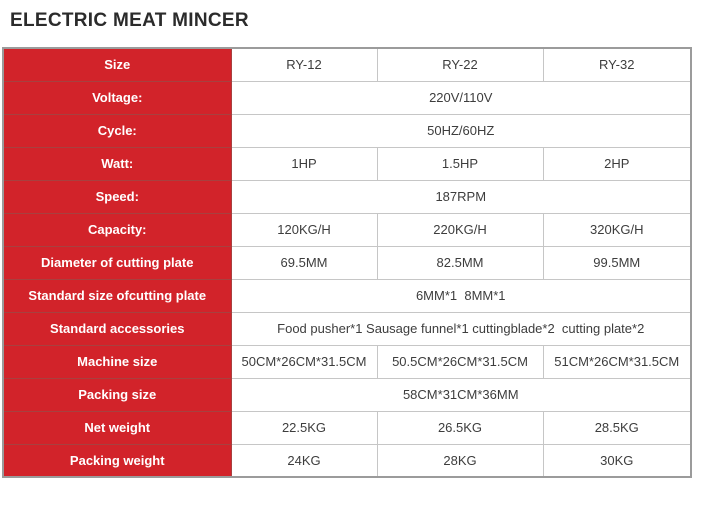 This screenshot has width=704, height=517. Describe the element at coordinates (617, 460) in the screenshot. I see `spec-value: 30KG` at that location.